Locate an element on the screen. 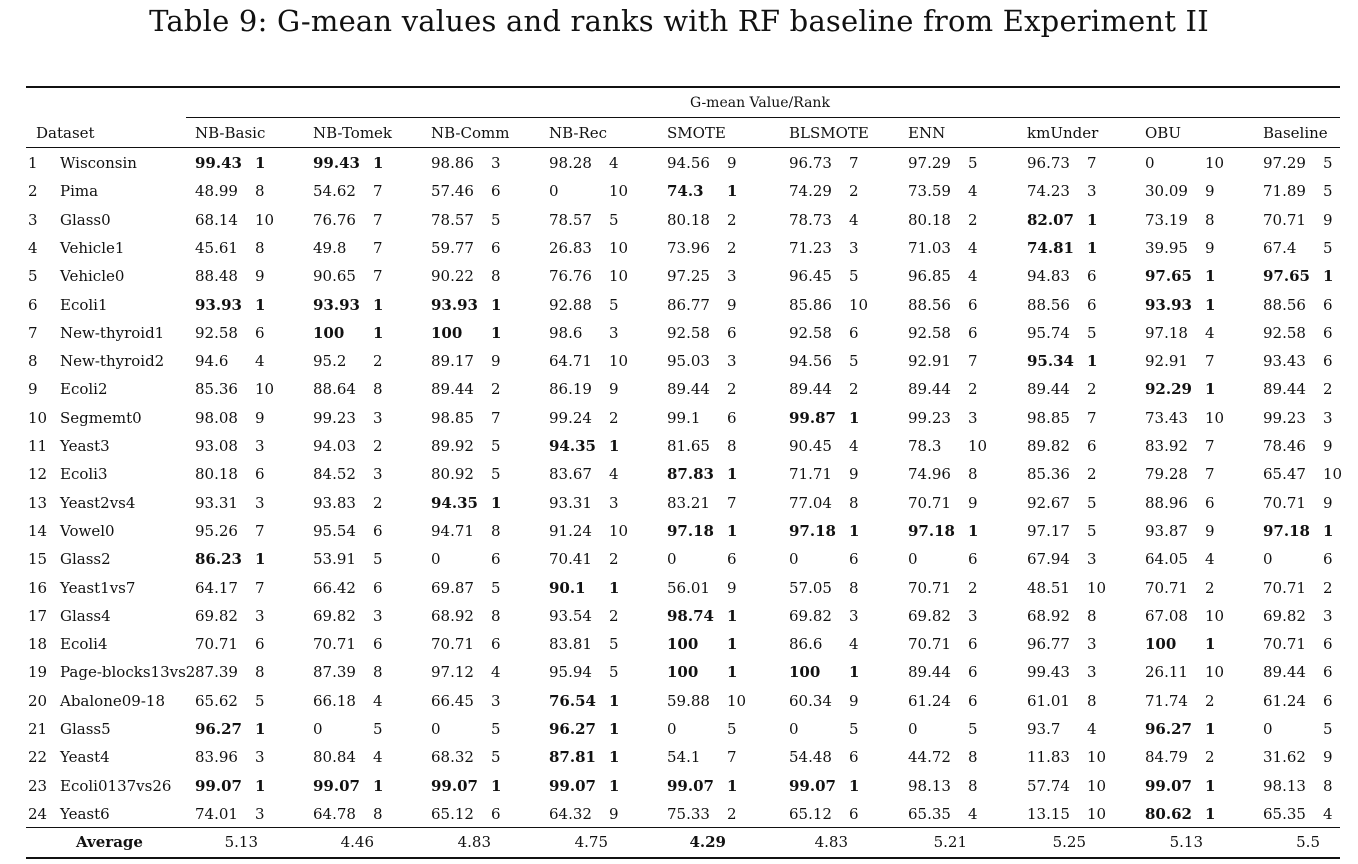 The height and width of the screenshot is (864, 1358). gmean-value: 65.62 is located at coordinates (216, 700).